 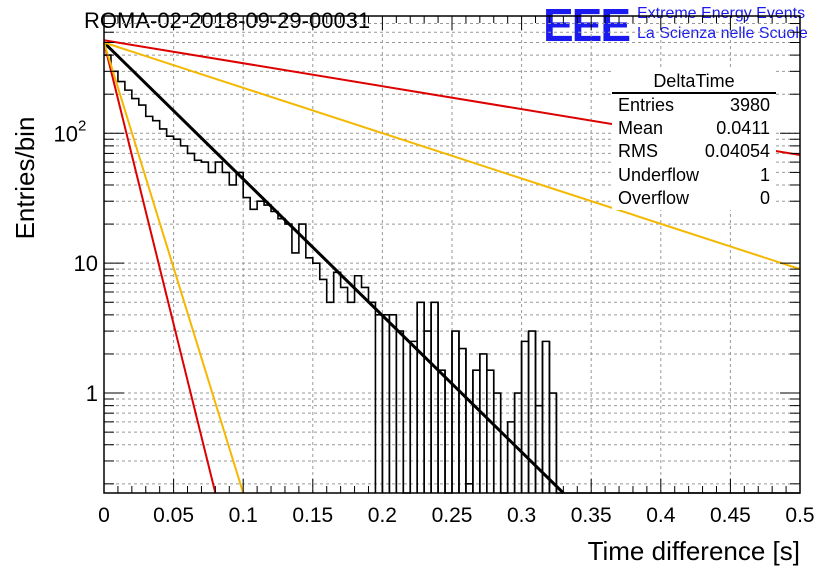 What do you see at coordinates (25, 178) in the screenshot?
I see `y-axis-label: Entries/bin` at bounding box center [25, 178].